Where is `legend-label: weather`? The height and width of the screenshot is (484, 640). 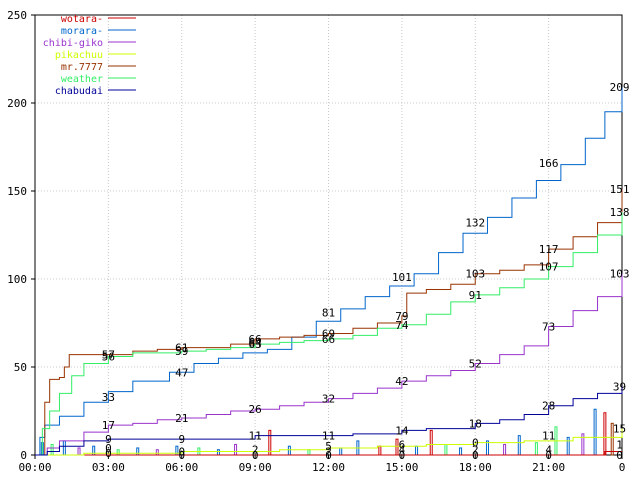
legend-label: weather is located at coordinates (82, 79).